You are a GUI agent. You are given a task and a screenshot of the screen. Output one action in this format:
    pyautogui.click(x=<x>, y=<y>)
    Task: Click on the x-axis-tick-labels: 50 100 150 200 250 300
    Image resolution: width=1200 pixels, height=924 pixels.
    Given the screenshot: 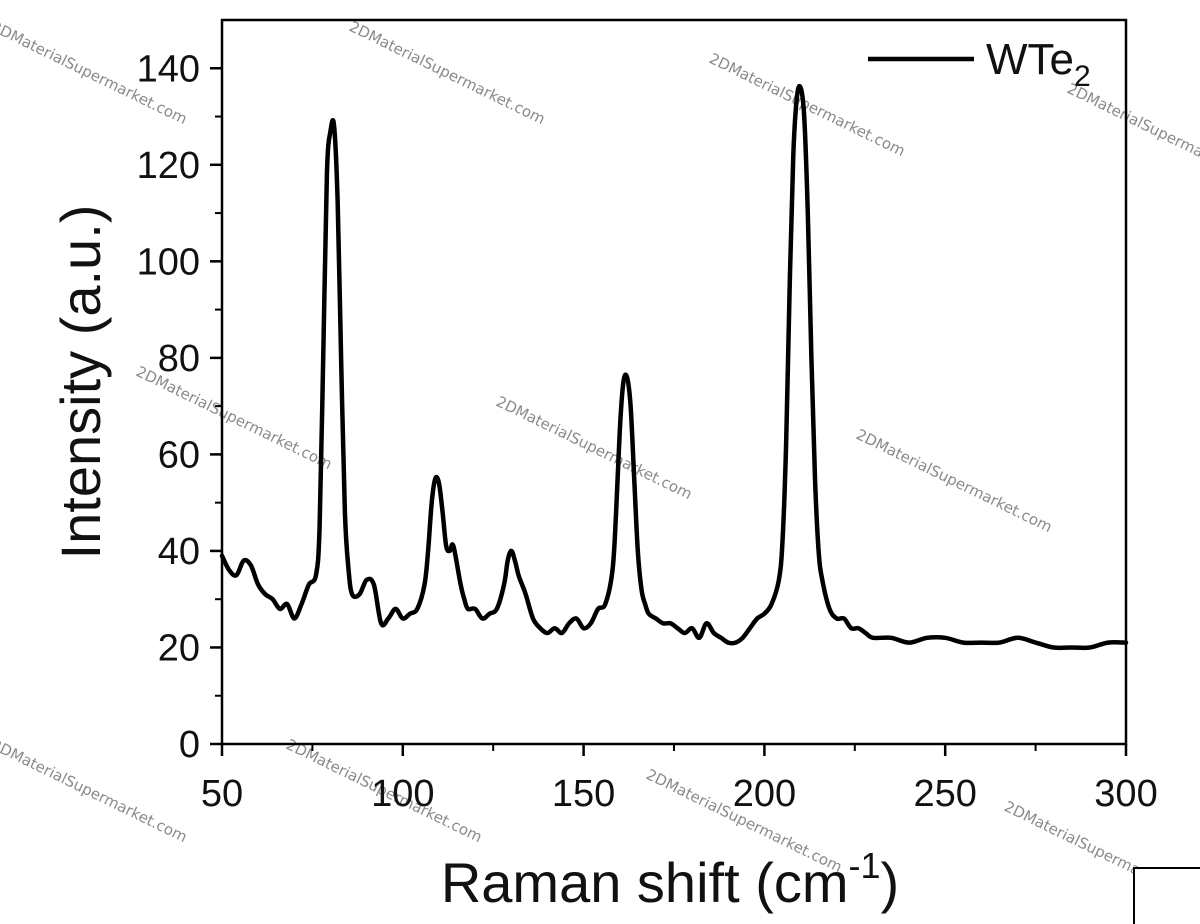 What is the action you would take?
    pyautogui.click(x=679, y=794)
    